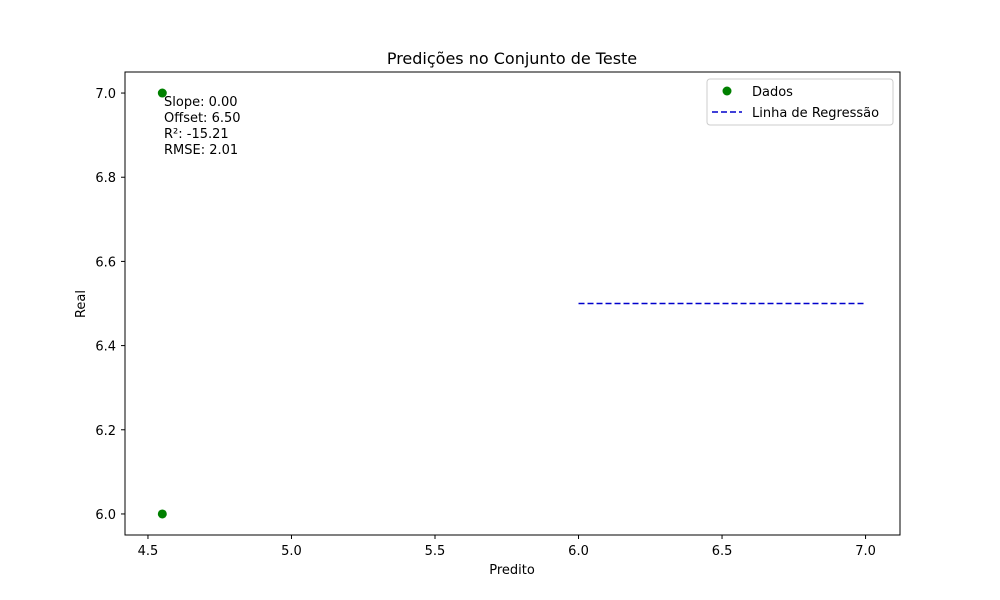 This screenshot has width=1000, height=600. What do you see at coordinates (815, 113) in the screenshot?
I see `legend-label-regressao: Linha de Regressão` at bounding box center [815, 113].